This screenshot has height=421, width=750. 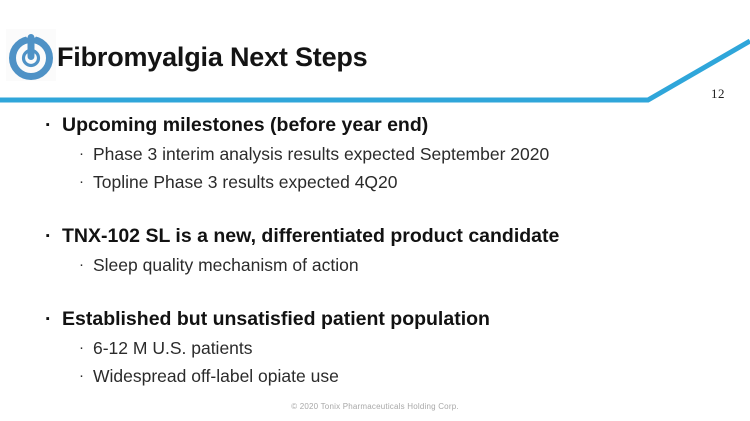 What do you see at coordinates (718, 93) in the screenshot?
I see `page-number: 12` at bounding box center [718, 93].